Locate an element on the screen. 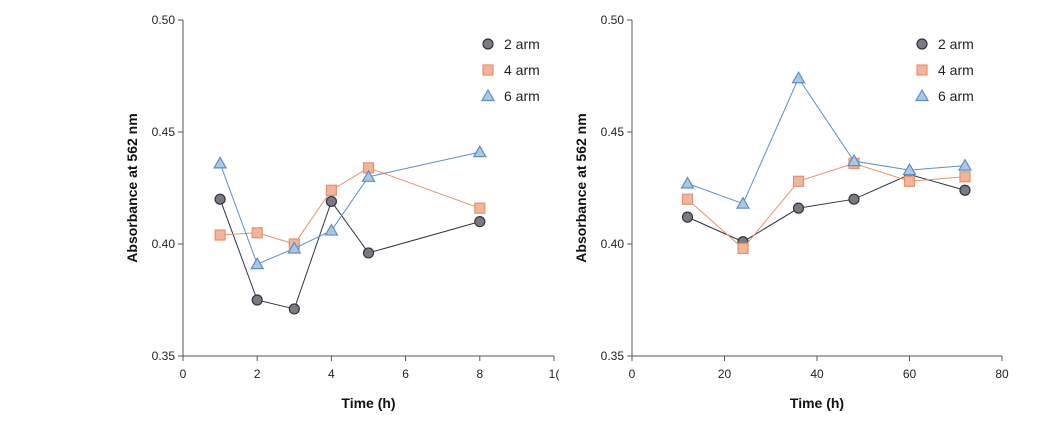 The width and height of the screenshot is (1055, 427). x-tick-label: 20 is located at coordinates (725, 374).